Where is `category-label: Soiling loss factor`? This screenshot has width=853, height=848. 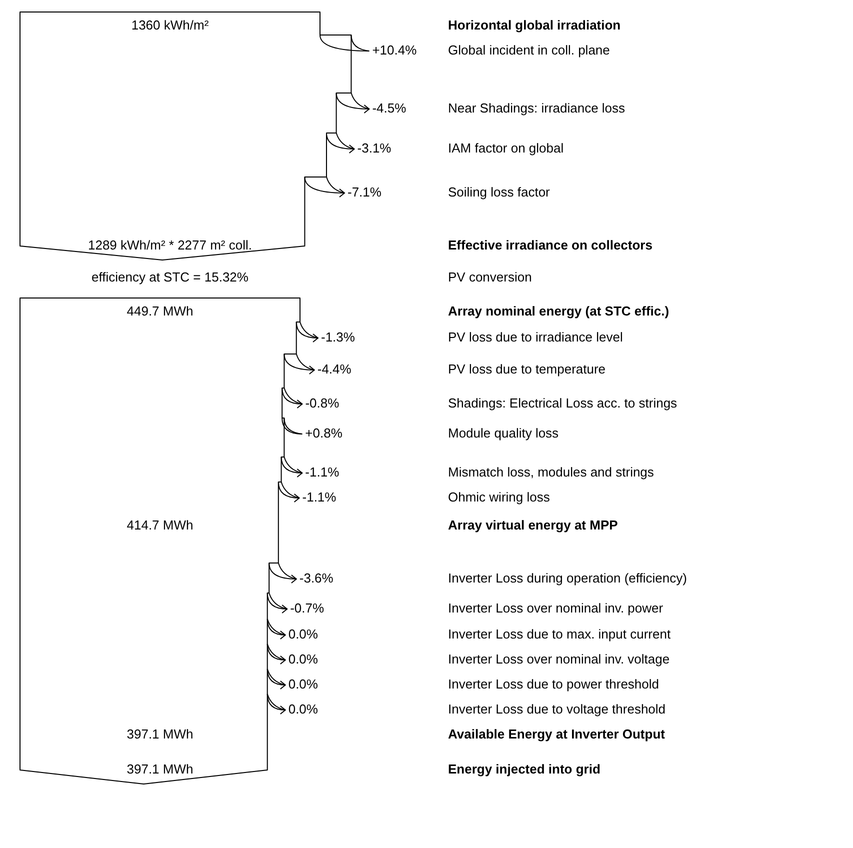 category-label: Soiling loss factor is located at coordinates (499, 192).